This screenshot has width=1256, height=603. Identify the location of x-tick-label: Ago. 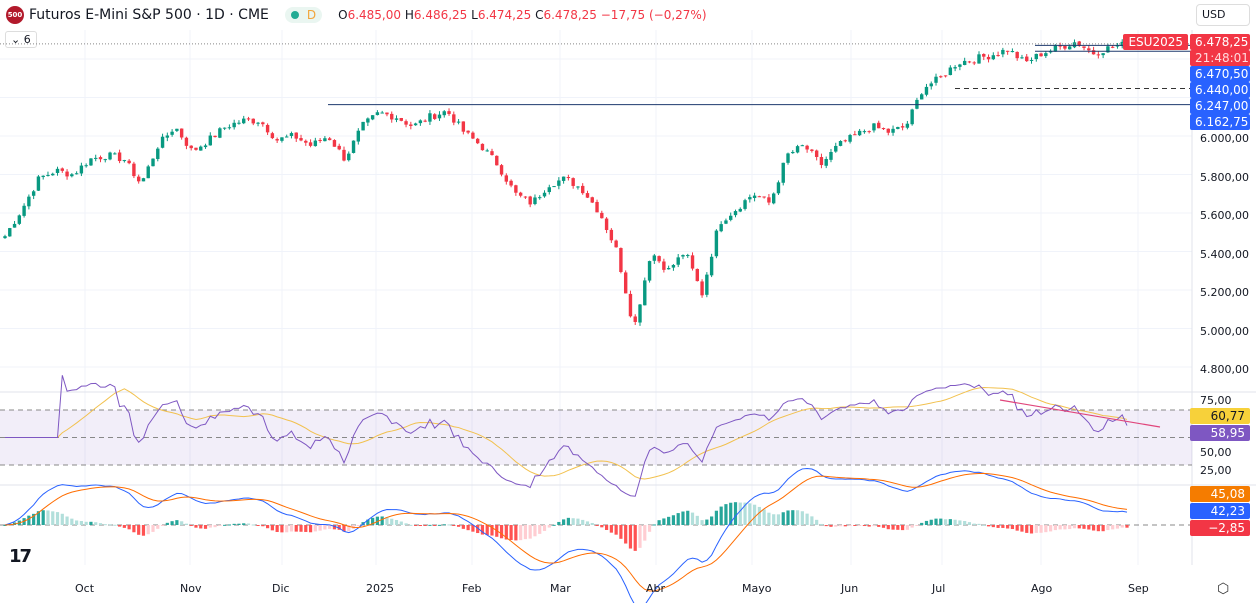
(1042, 588).